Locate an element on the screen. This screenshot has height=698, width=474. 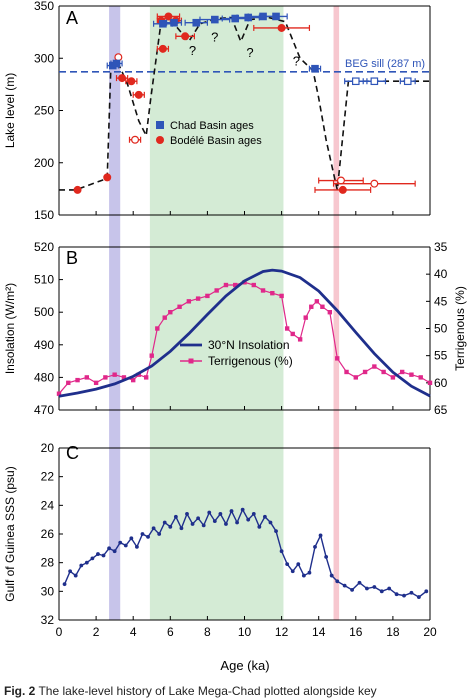
caption-label: Fig. 2 is located at coordinates (20, 691).